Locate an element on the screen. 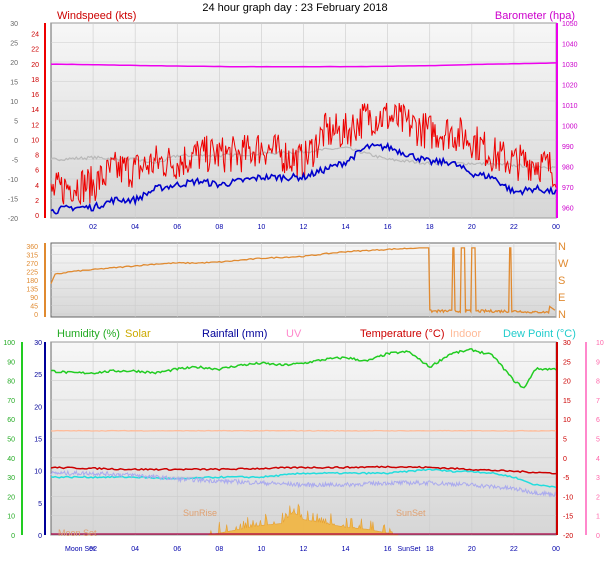 The height and width of the screenshot is (561, 608). uv-tick-label: 0 is located at coordinates (598, 536).